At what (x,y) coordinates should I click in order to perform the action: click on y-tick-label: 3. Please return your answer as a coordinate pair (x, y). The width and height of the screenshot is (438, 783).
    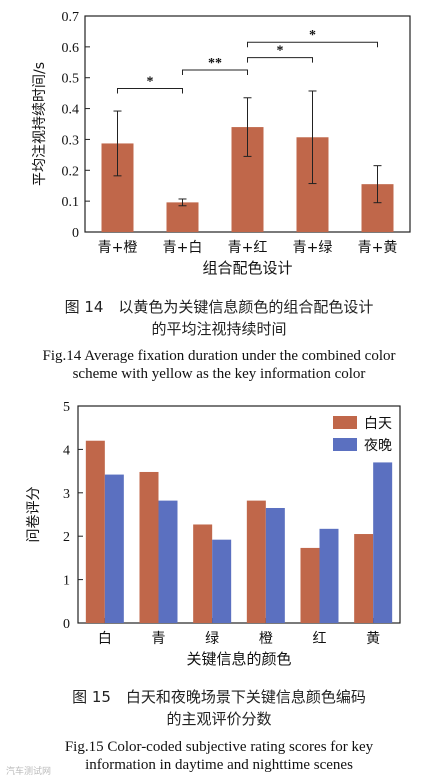
    Looking at the image, I should click on (66, 494).